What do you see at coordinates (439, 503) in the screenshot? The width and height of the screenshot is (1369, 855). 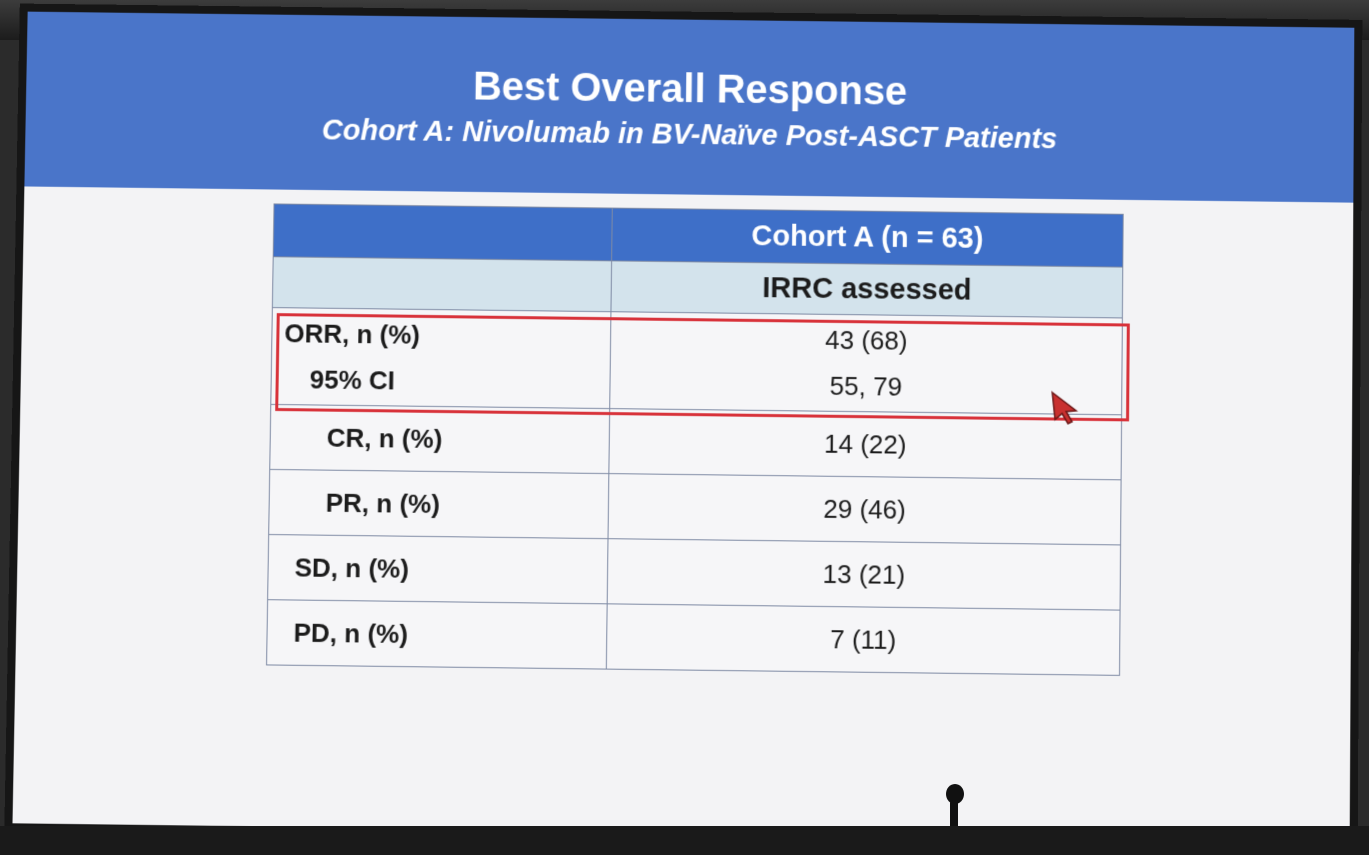 I see `row-label: PR, n (%)` at bounding box center [439, 503].